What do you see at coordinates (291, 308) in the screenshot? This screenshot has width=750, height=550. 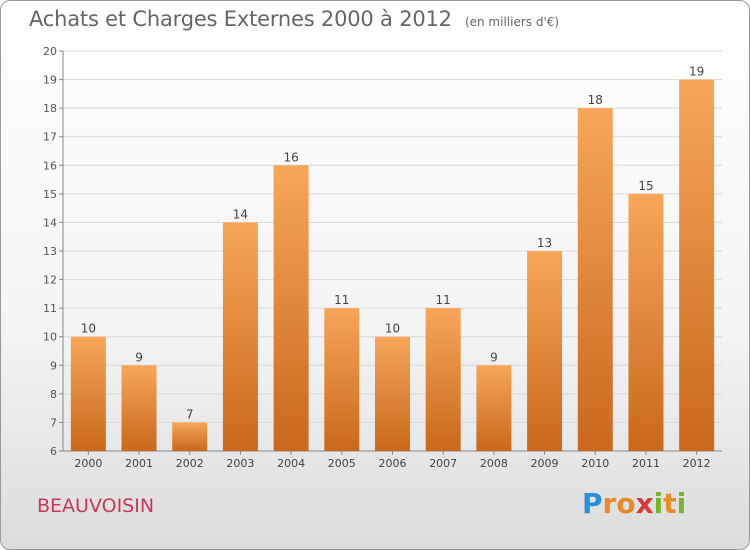 I see `bar-2004` at bounding box center [291, 308].